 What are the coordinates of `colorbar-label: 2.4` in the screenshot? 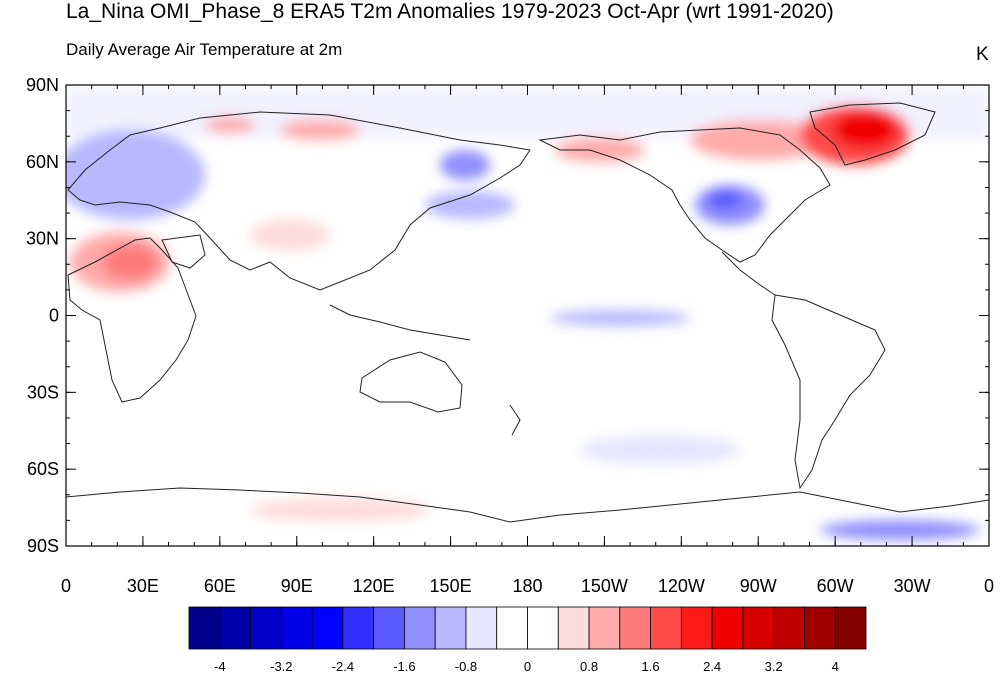 It's located at (712, 666).